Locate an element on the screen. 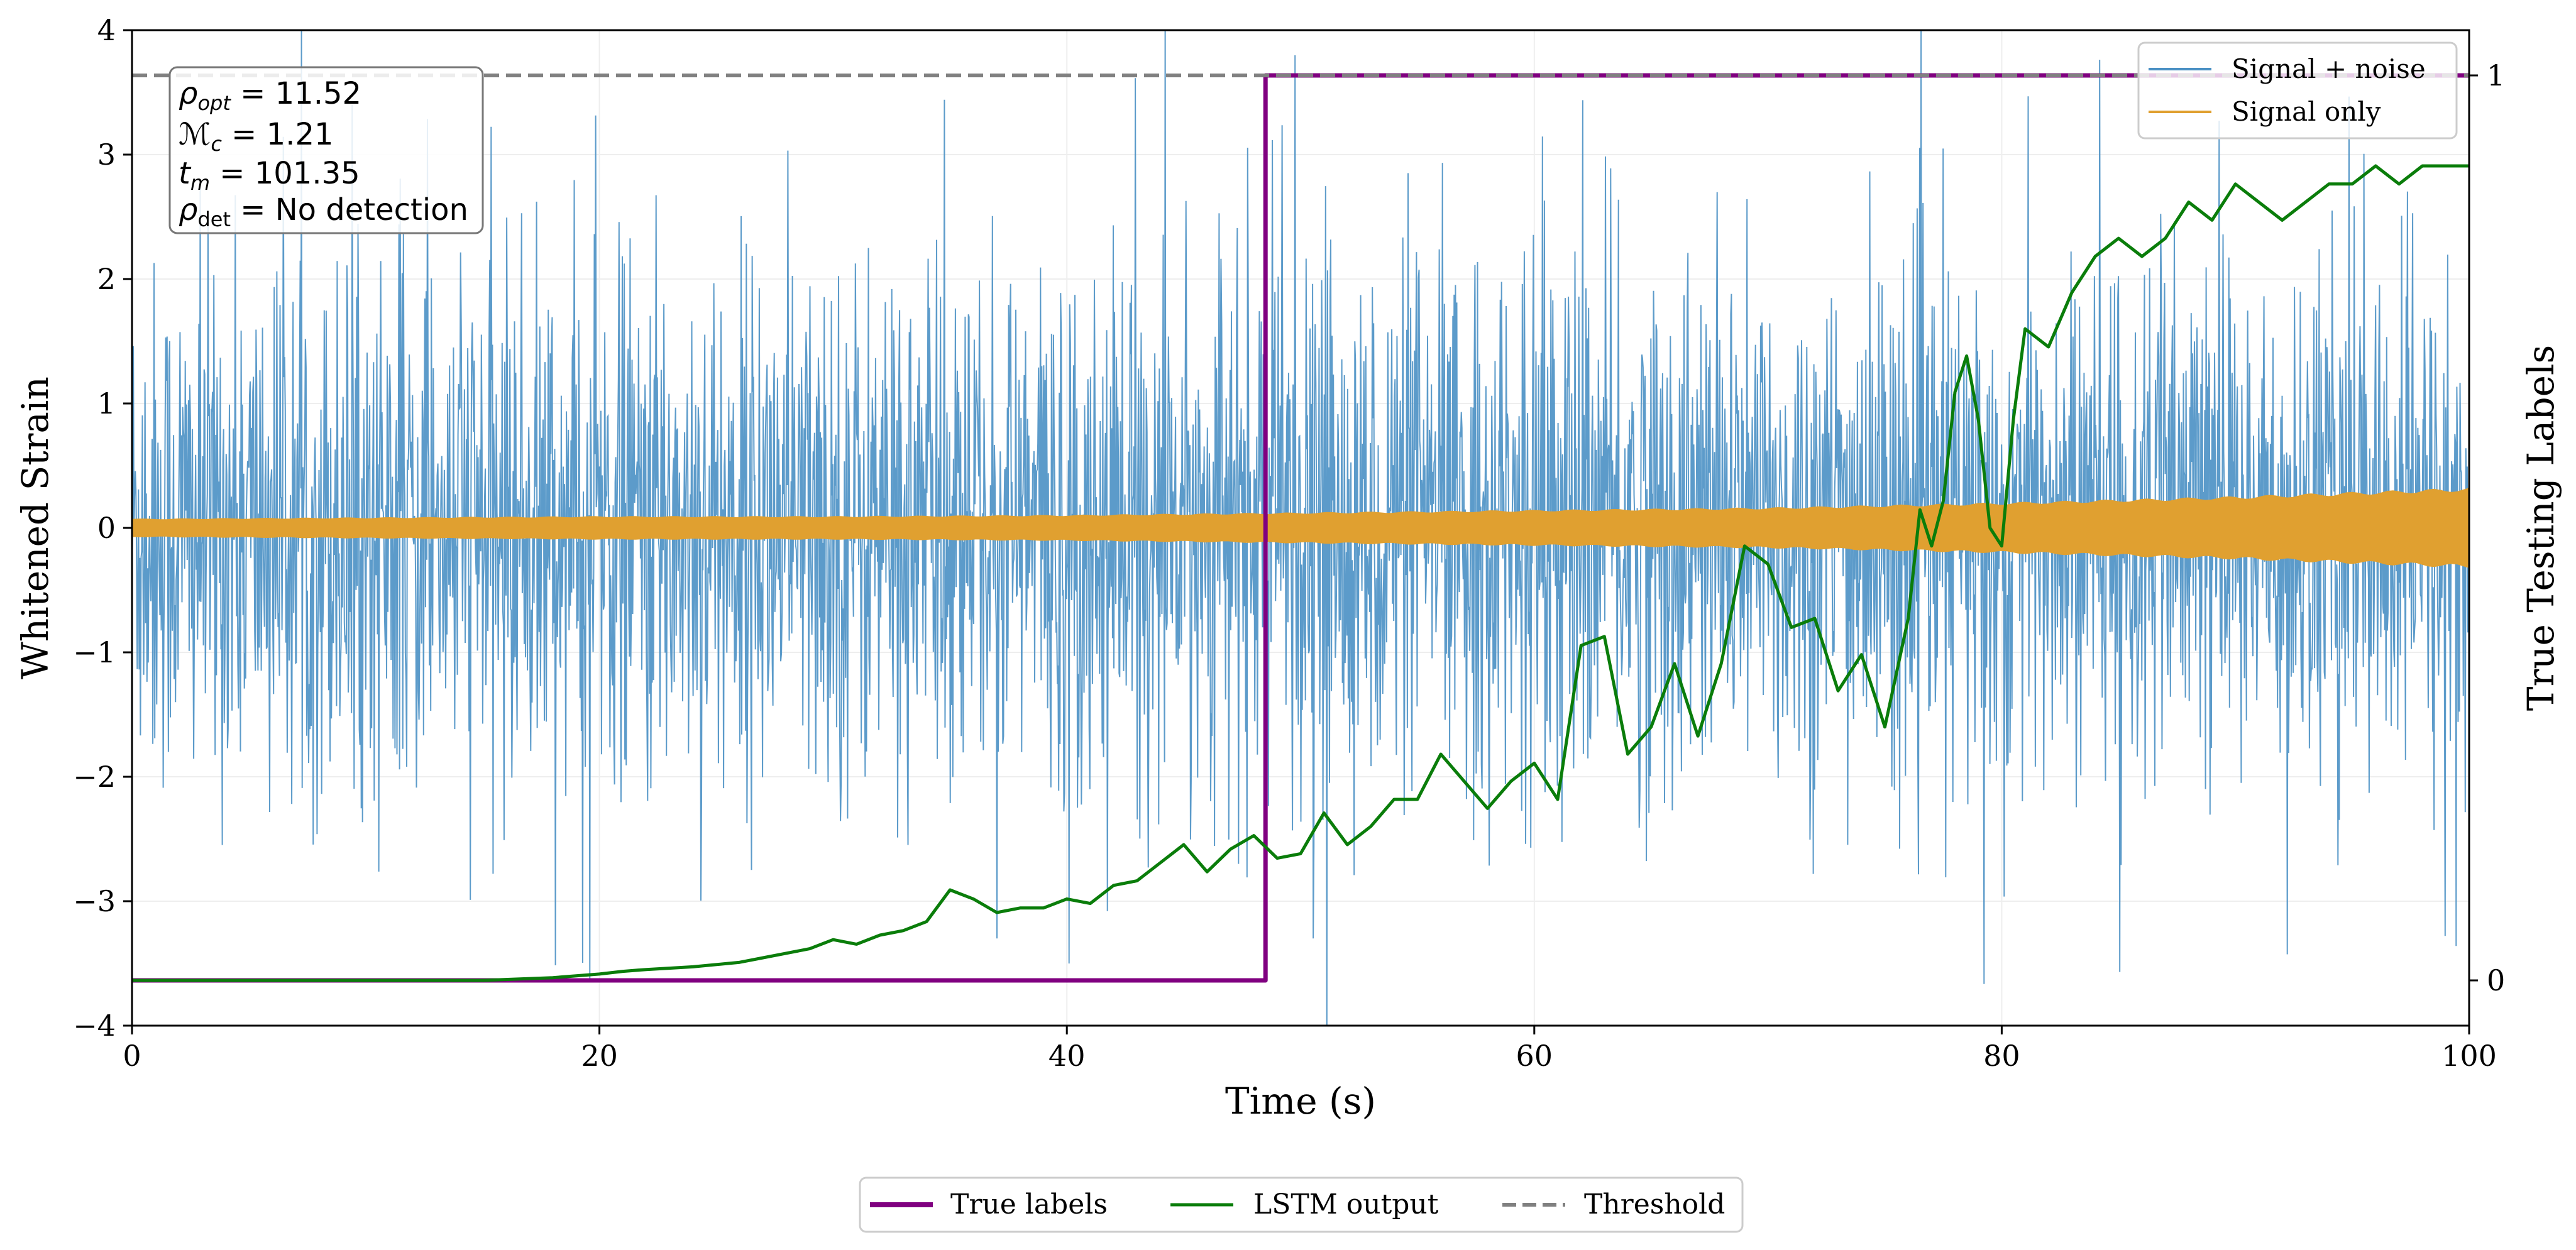 This screenshot has height=1250, width=2576. legend-top-right: Signal + noise Signal only is located at coordinates (2297, 90).